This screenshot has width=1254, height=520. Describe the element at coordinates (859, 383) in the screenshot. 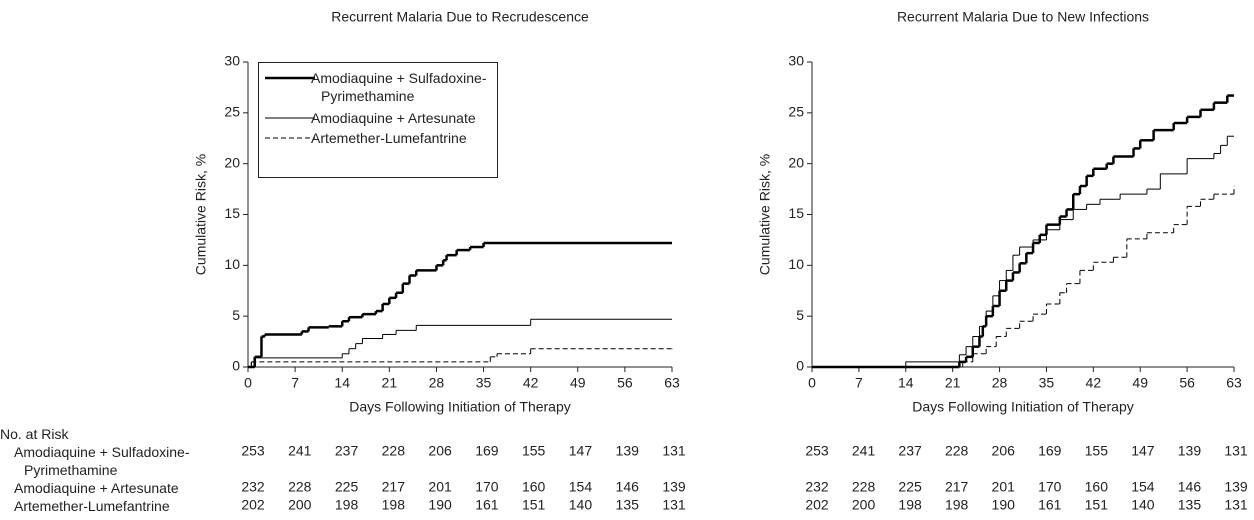

I see `x-tick-label: 7` at that location.